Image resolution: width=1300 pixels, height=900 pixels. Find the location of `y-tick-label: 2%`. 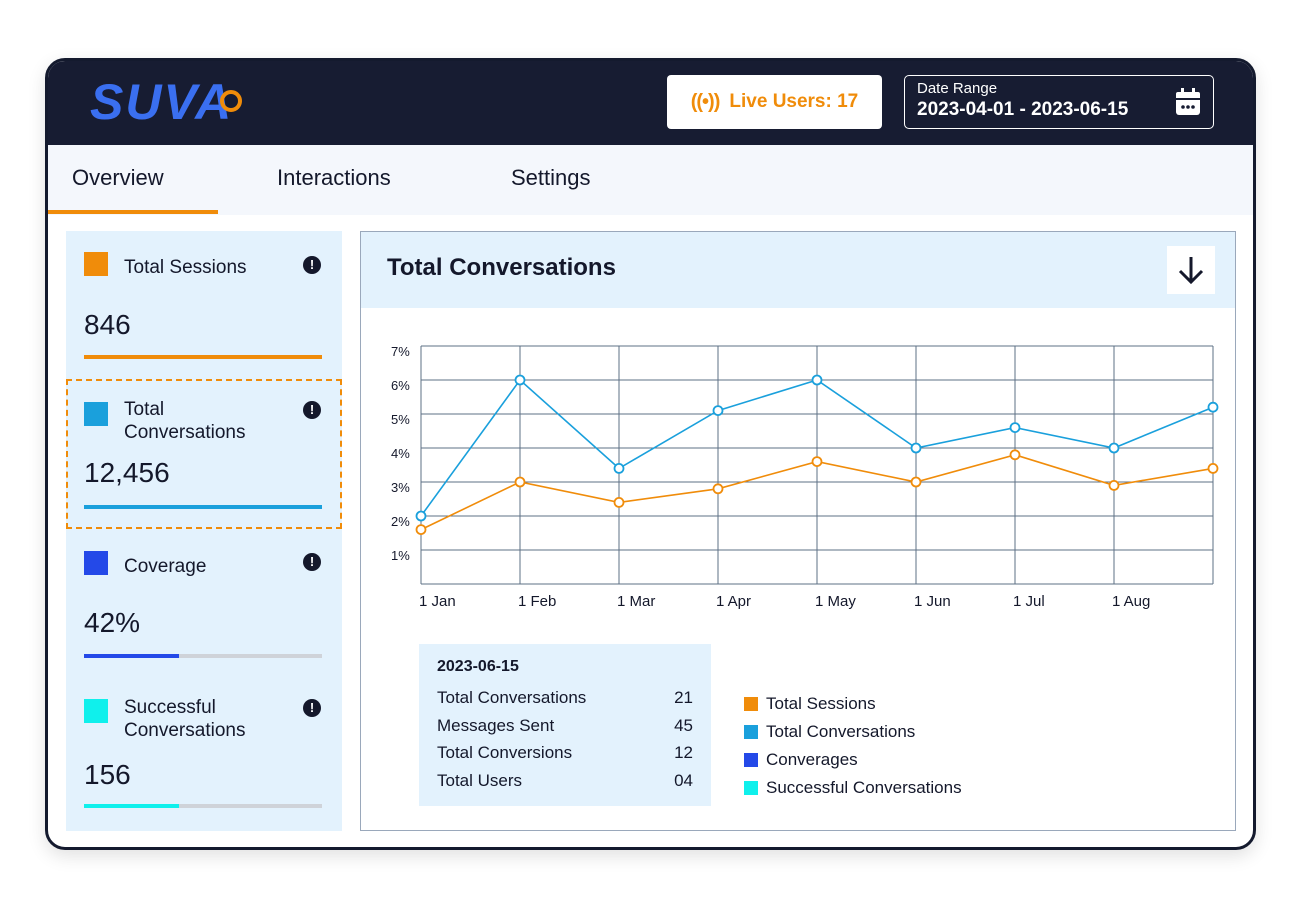

y-tick-label: 2% is located at coordinates (400, 521).